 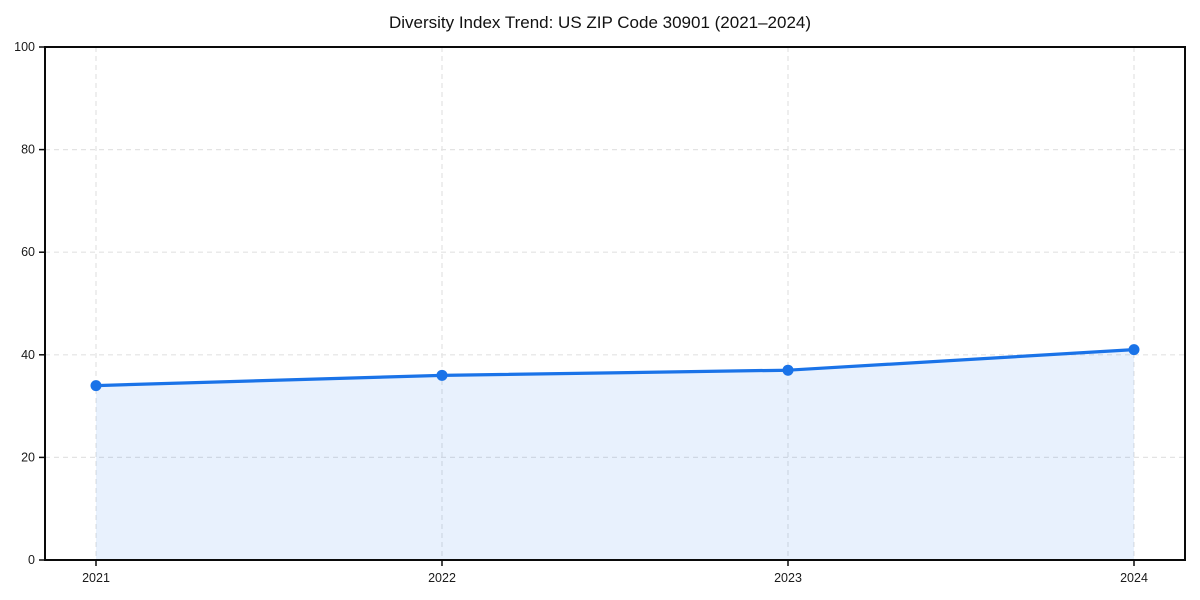 What do you see at coordinates (96, 578) in the screenshot?
I see `x-axis-tick-label-2021: 2021` at bounding box center [96, 578].